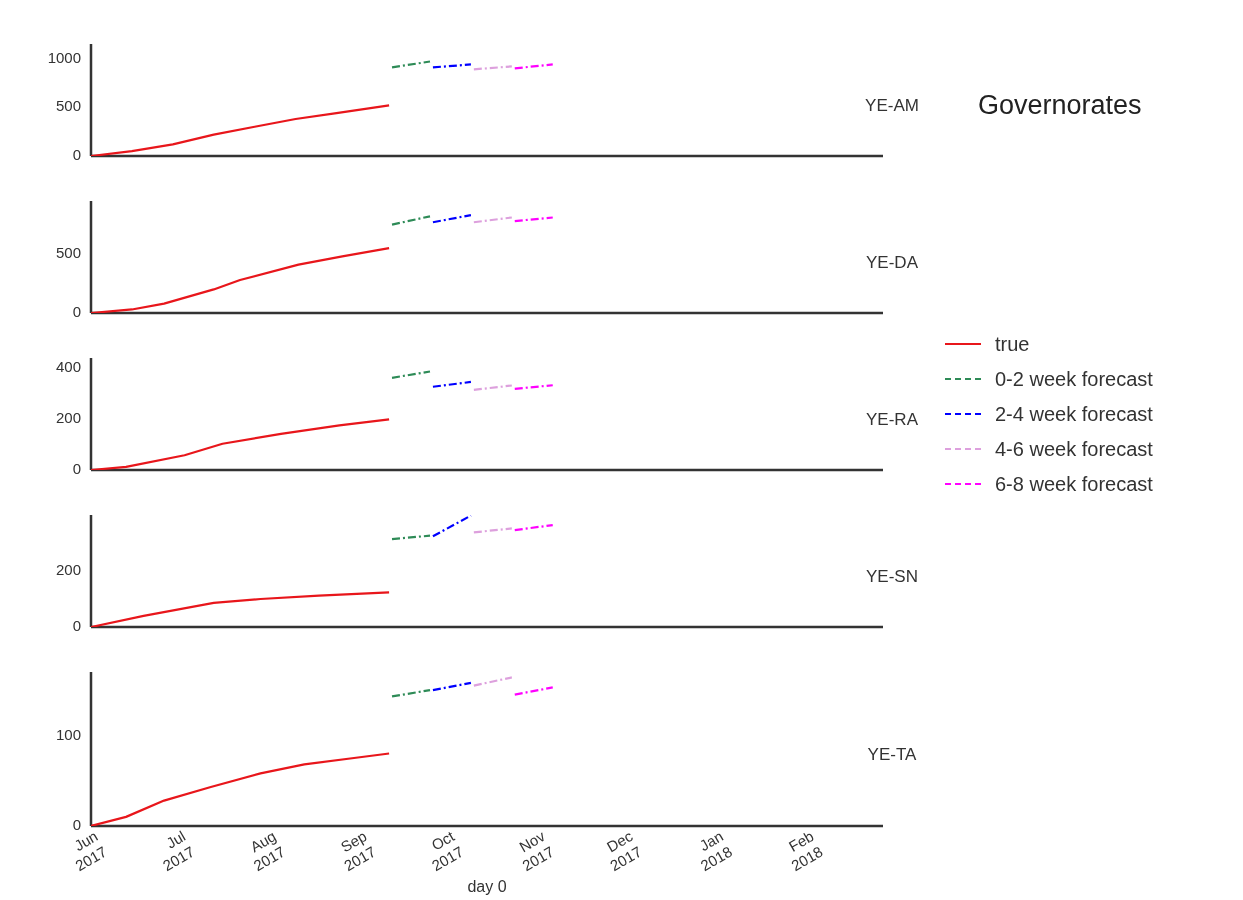  What do you see at coordinates (64, 57) in the screenshot?
I see `y-tick-label: 1000` at bounding box center [64, 57].